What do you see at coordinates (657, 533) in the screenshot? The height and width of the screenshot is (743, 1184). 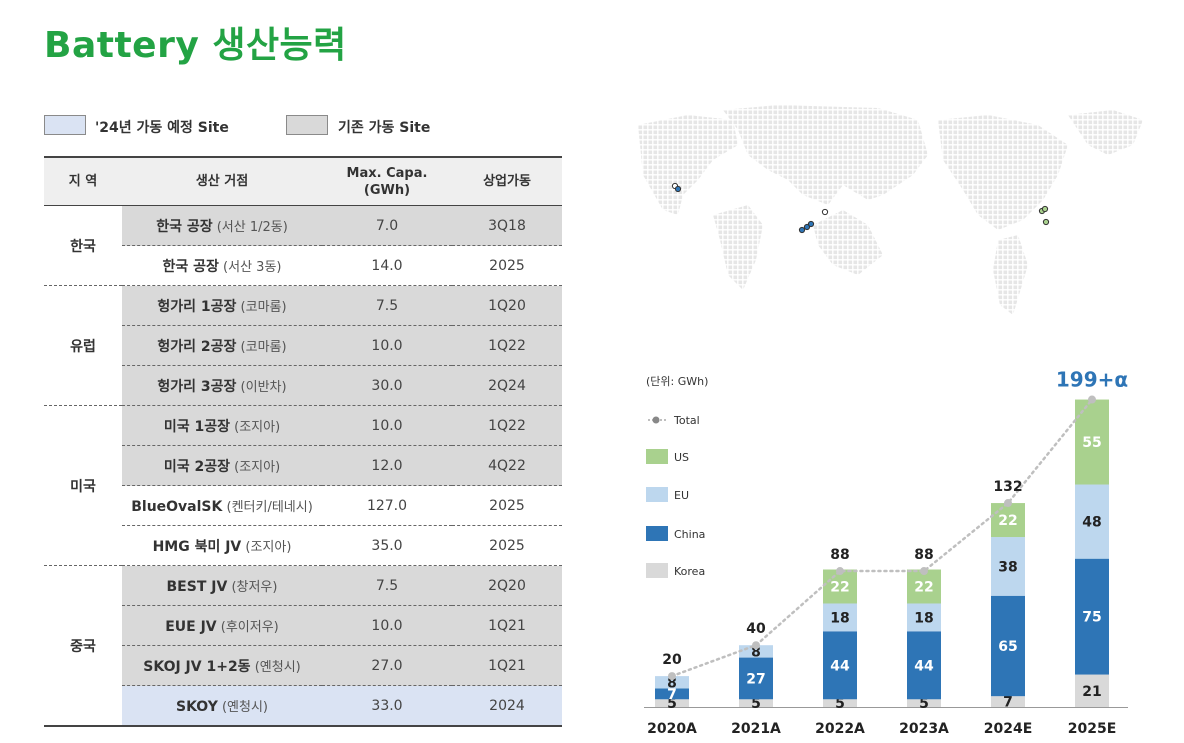 I see `legend-swatch-china` at bounding box center [657, 533].